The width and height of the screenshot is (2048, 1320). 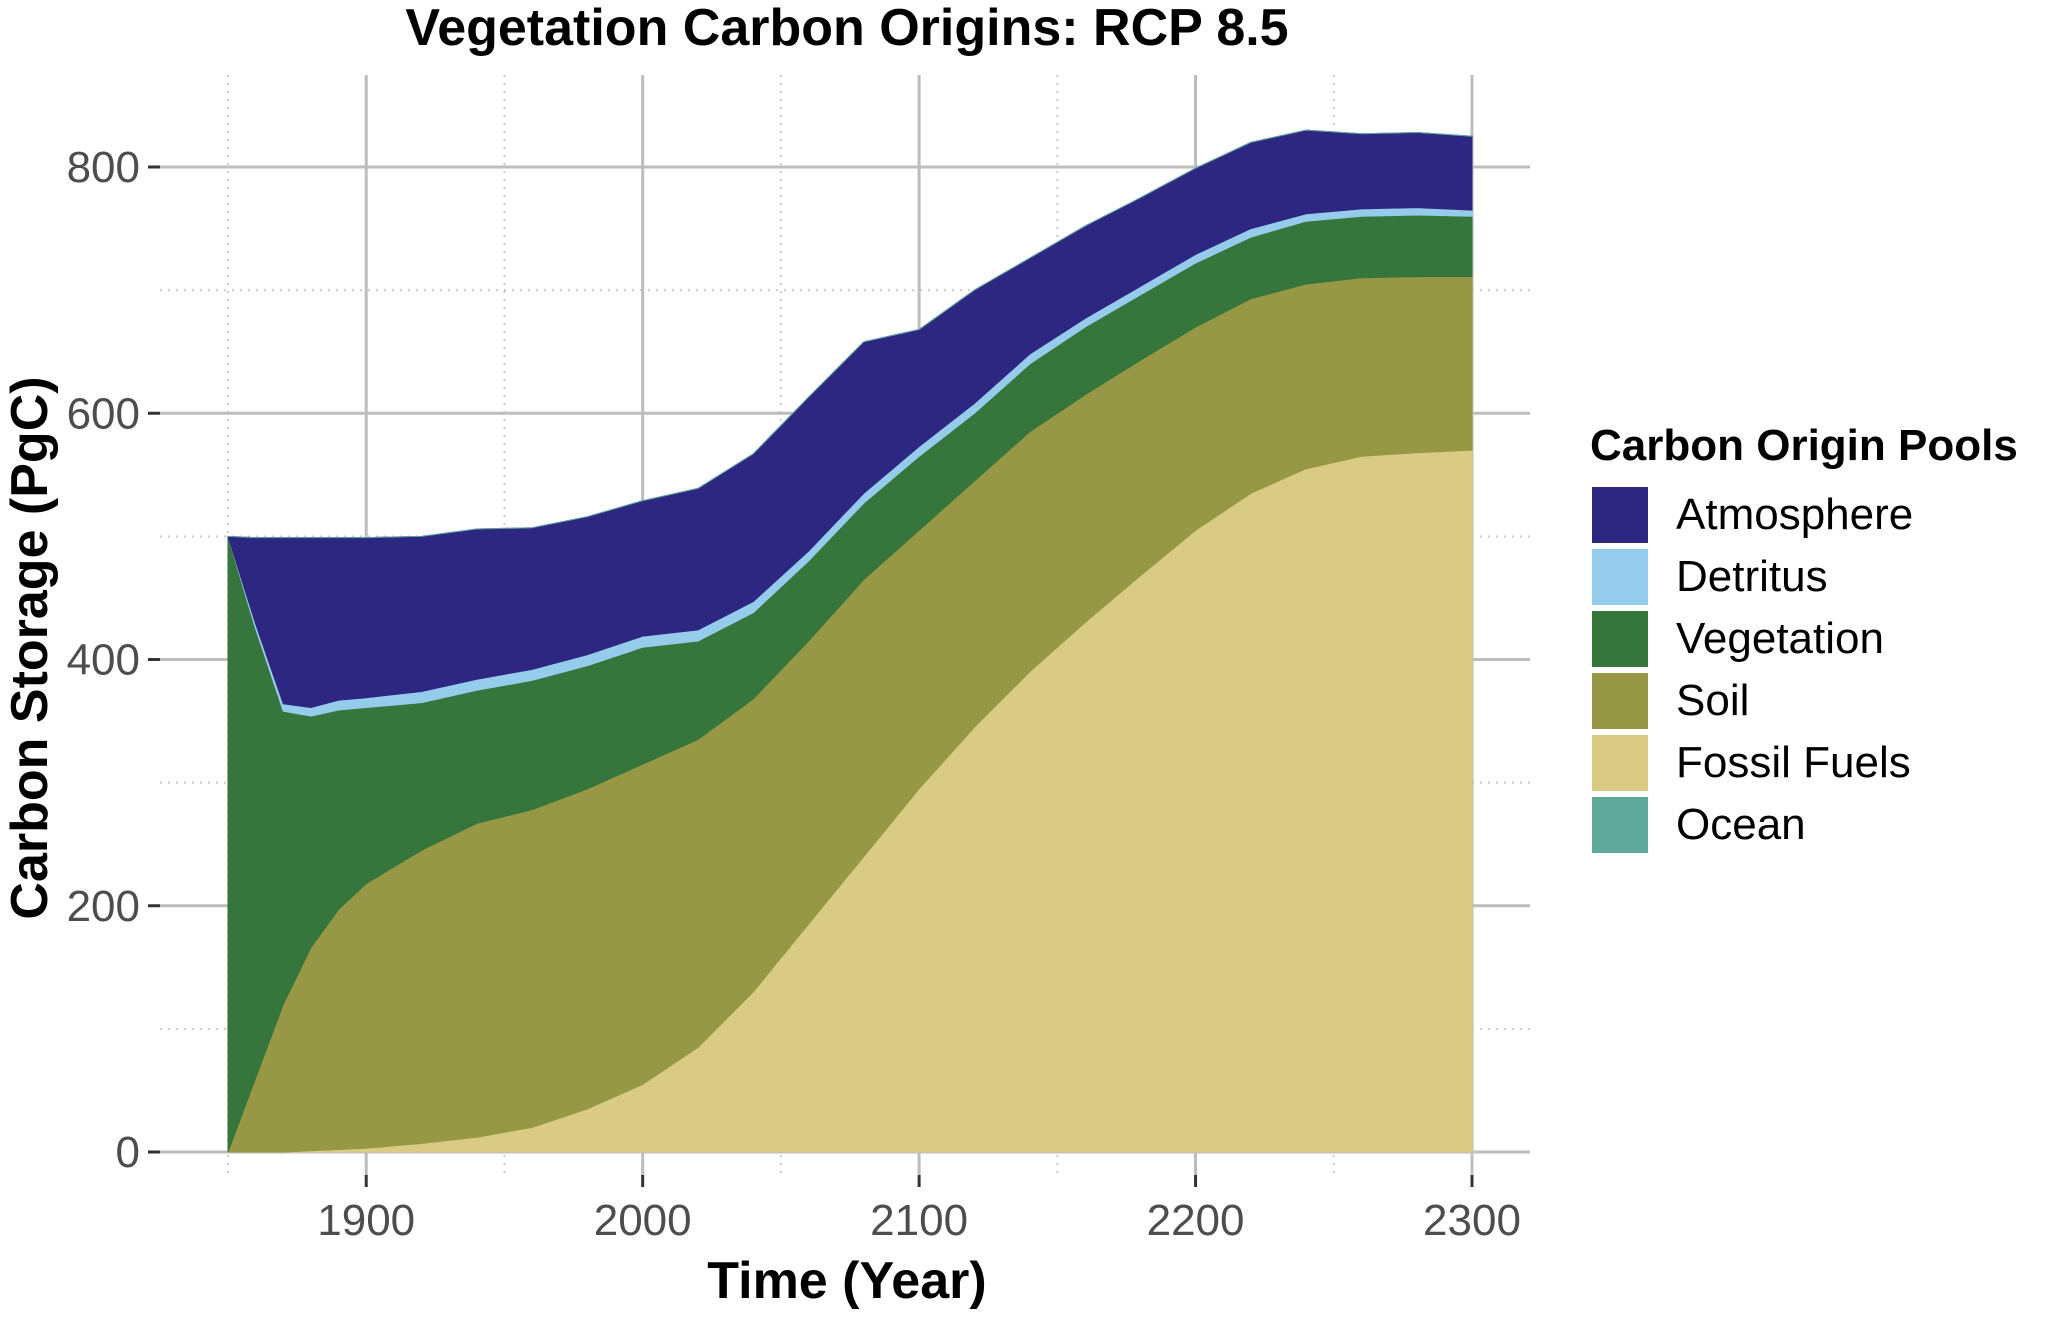 I want to click on y-tick-label: 0, so click(x=128, y=1152).